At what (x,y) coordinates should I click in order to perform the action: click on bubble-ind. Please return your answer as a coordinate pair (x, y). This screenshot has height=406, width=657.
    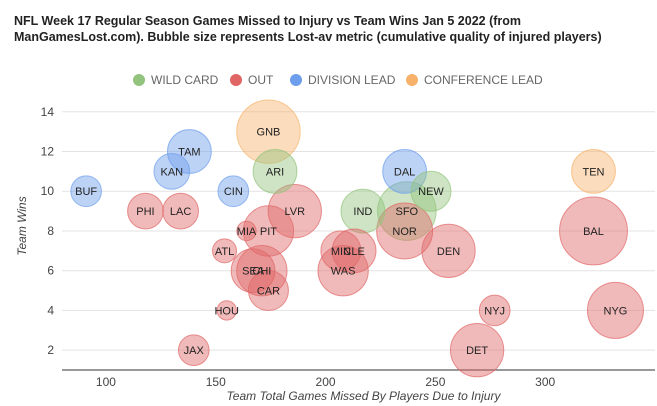
    Looking at the image, I should click on (363, 211).